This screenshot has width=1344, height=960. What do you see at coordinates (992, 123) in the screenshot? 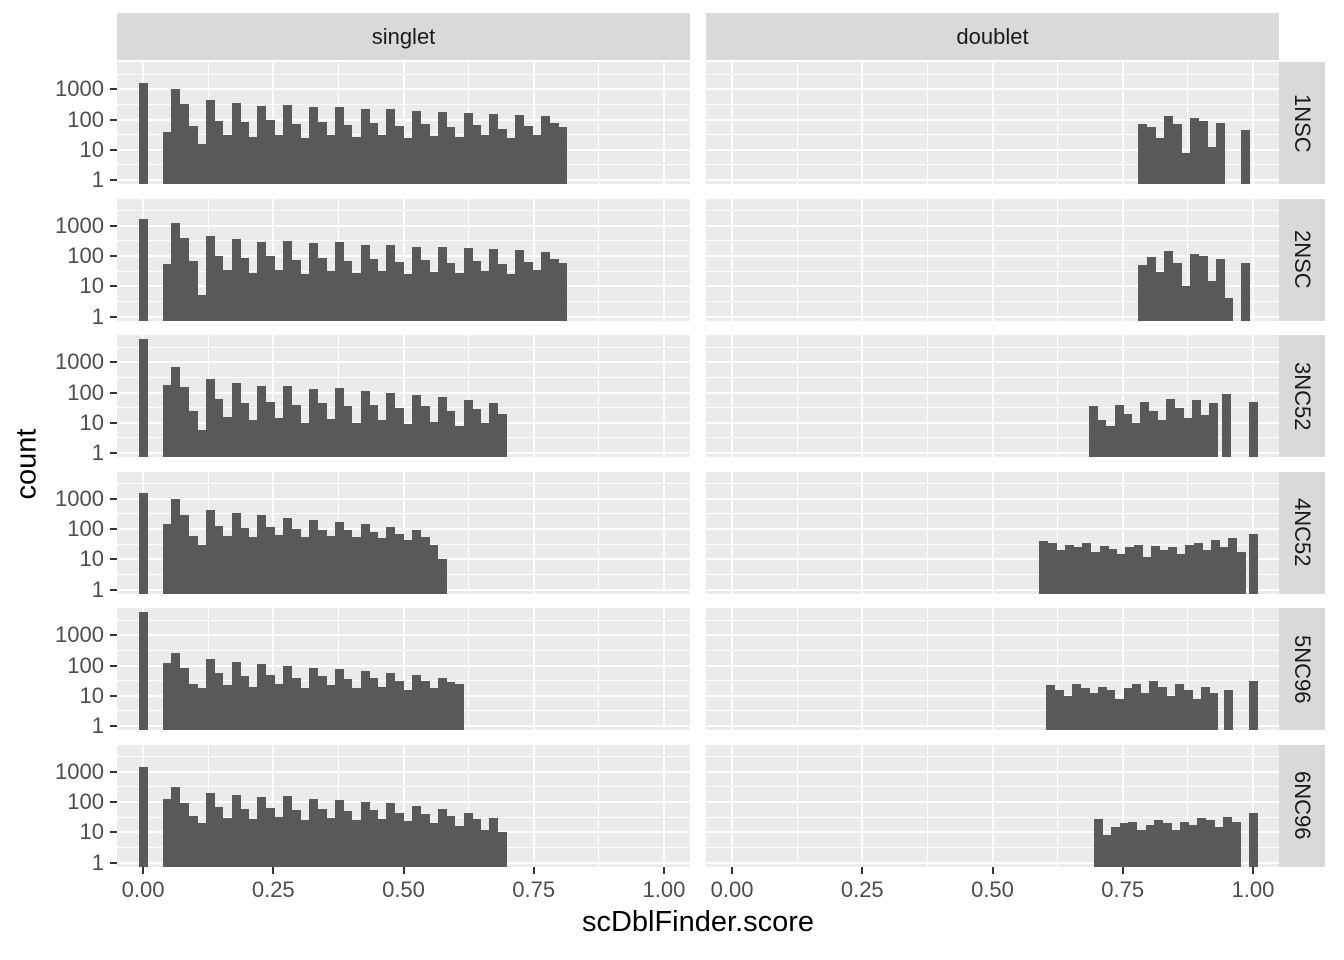
I see `panel-doublet-1NSC` at bounding box center [992, 123].